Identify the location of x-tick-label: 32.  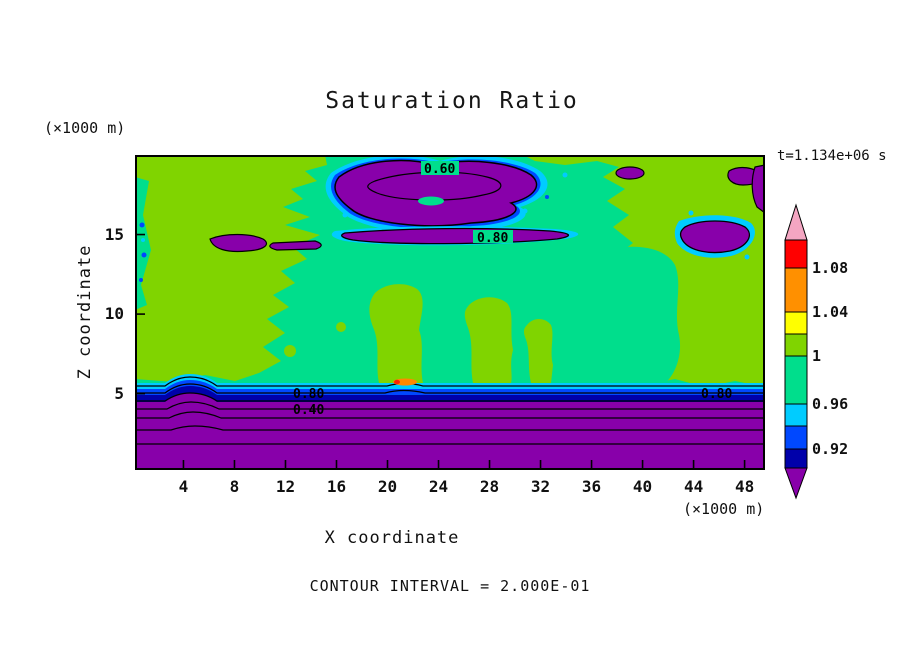
(540, 486).